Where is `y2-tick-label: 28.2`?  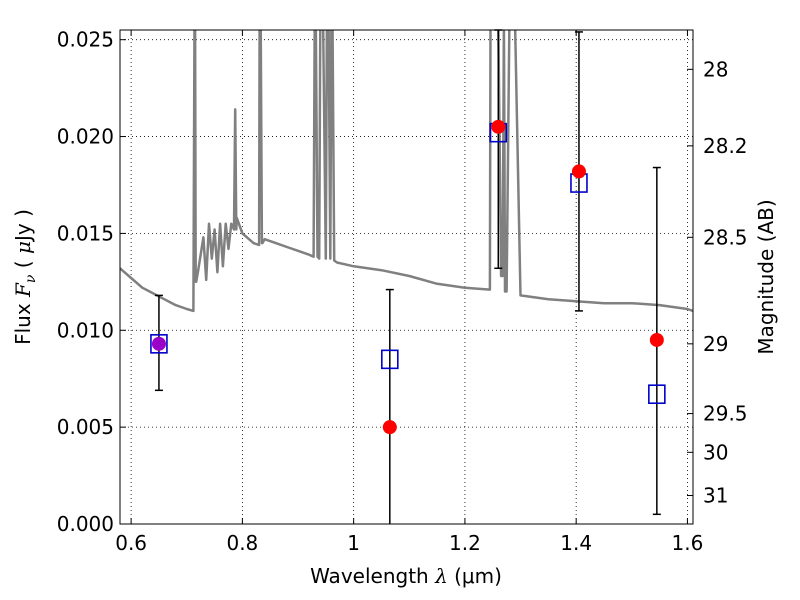 y2-tick-label: 28.2 is located at coordinates (725, 146).